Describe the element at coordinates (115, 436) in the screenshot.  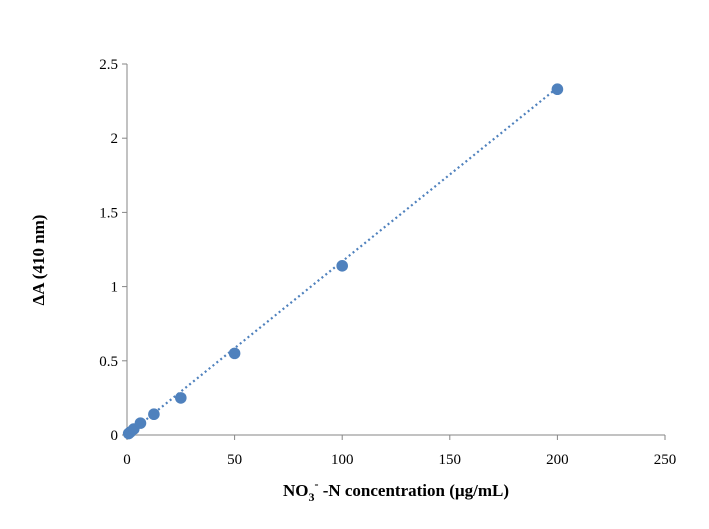
I see `y-tick-label: 0` at that location.